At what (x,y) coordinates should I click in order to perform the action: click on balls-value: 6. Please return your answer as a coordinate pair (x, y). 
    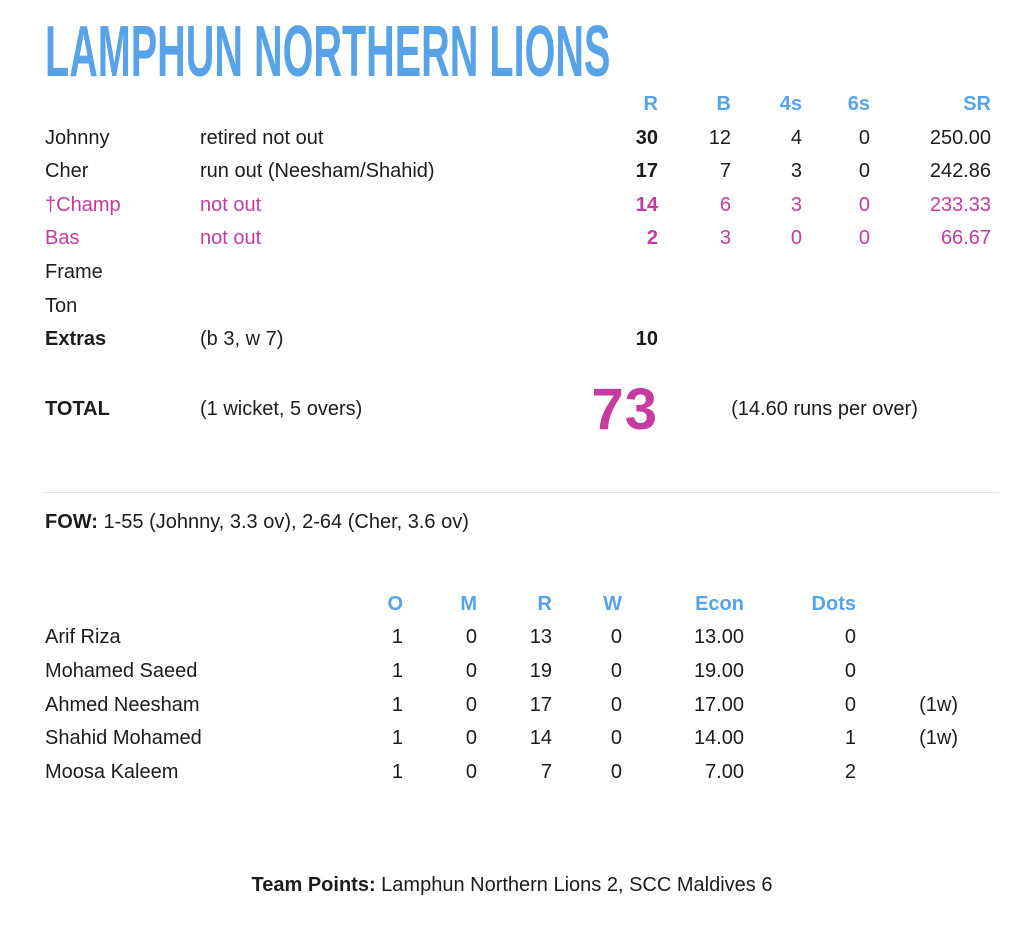
    Looking at the image, I should click on (725, 204).